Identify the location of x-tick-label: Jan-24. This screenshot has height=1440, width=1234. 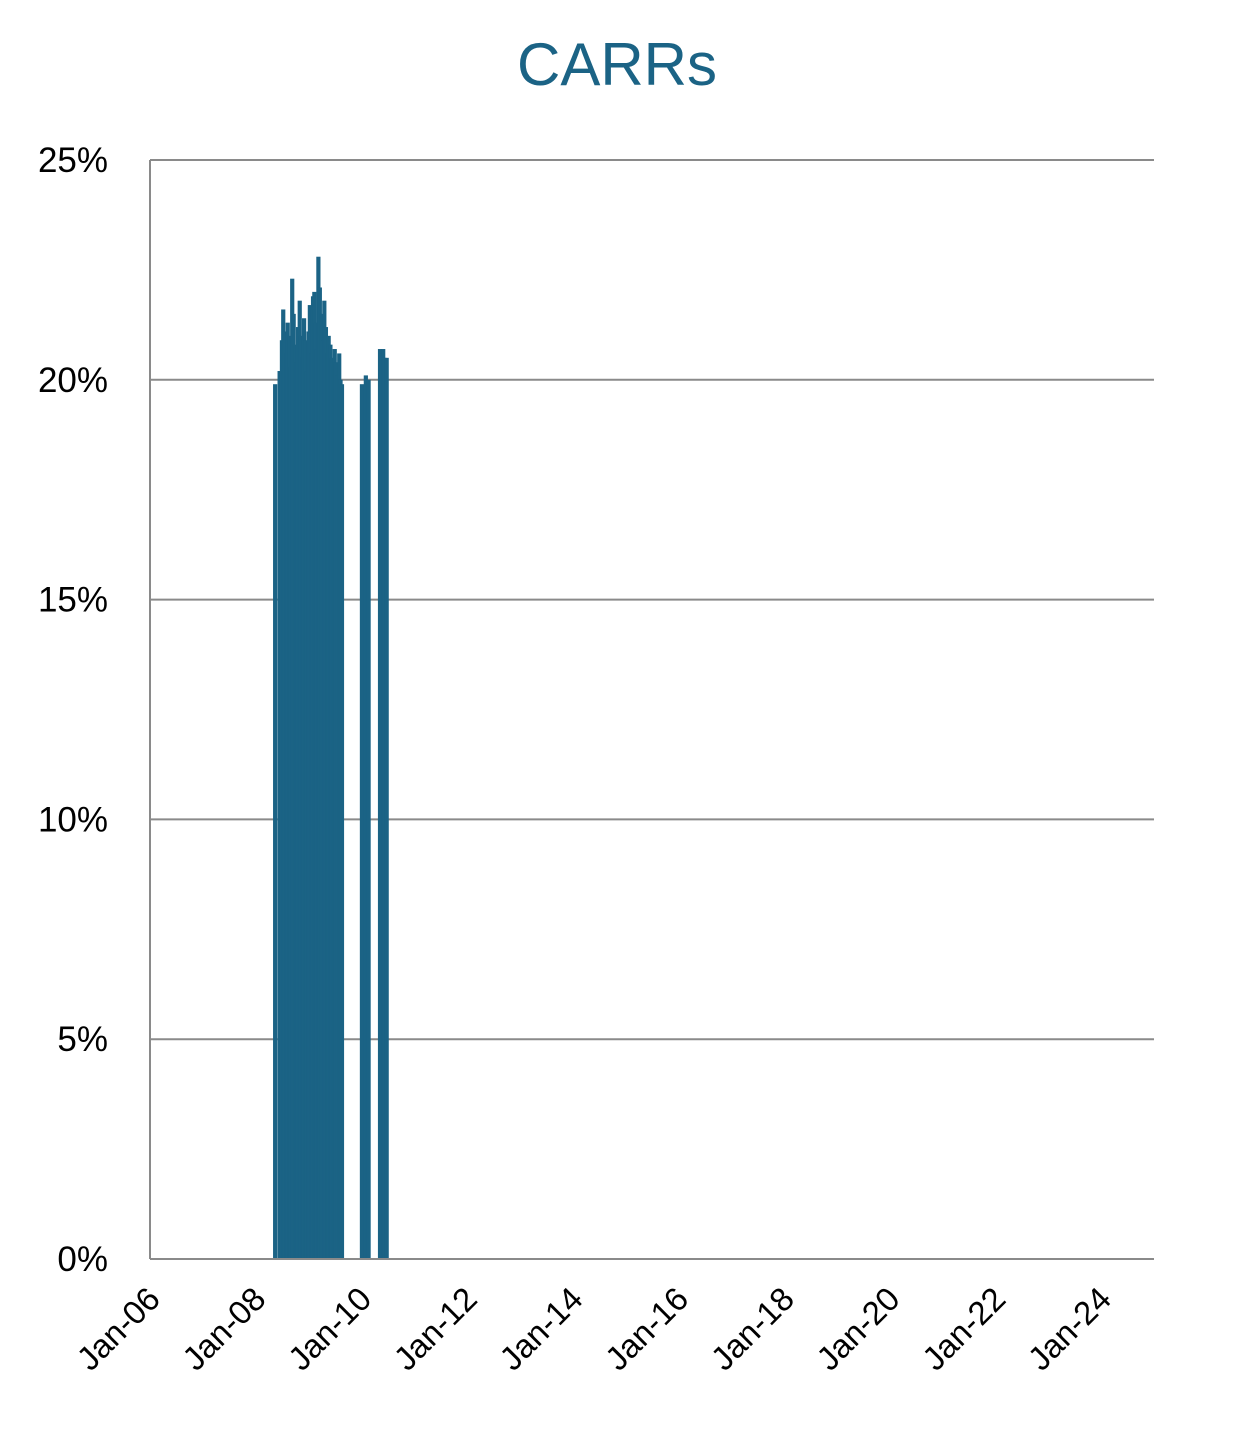
(1069, 1329).